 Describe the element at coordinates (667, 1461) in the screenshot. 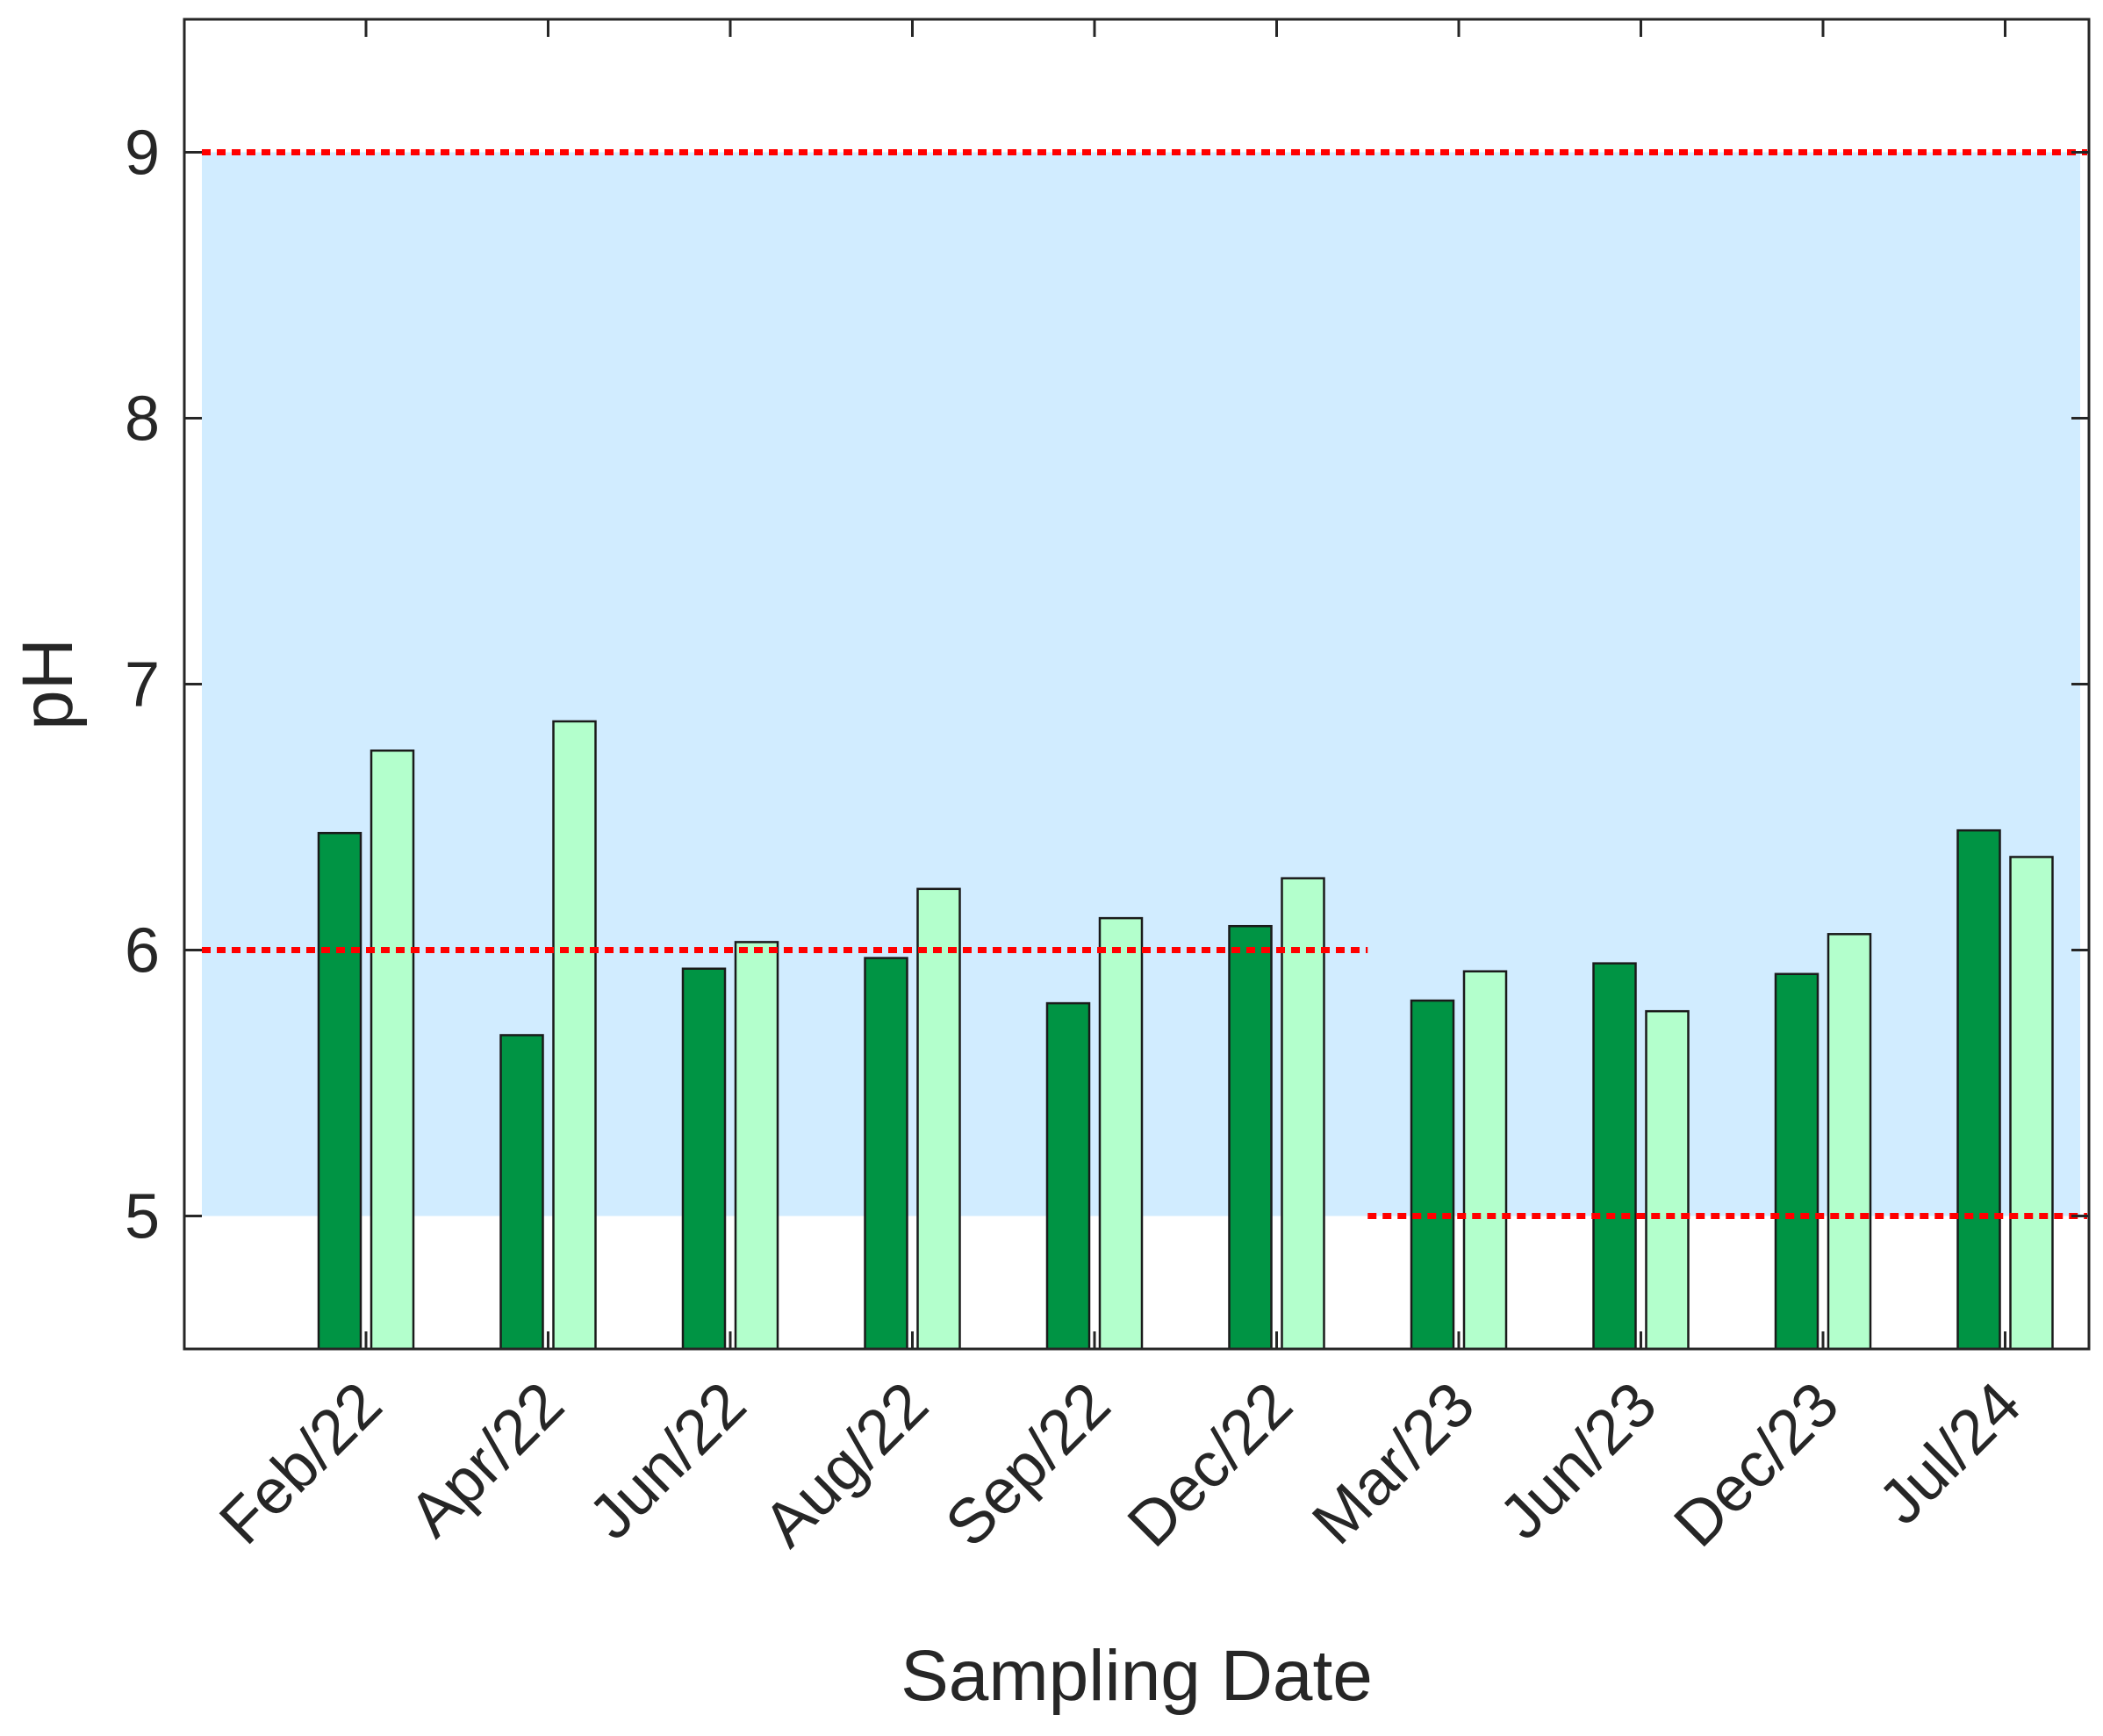

I see `x-tick-label: Jun/22` at that location.